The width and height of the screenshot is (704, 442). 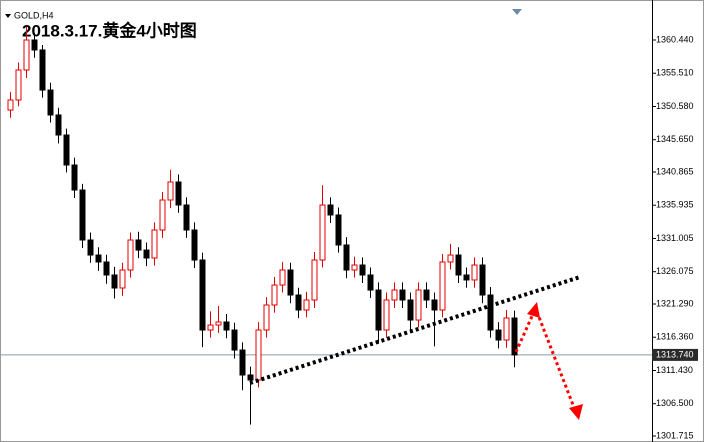 What do you see at coordinates (675, 39) in the screenshot?
I see `y-tick-label: 1360.440` at bounding box center [675, 39].